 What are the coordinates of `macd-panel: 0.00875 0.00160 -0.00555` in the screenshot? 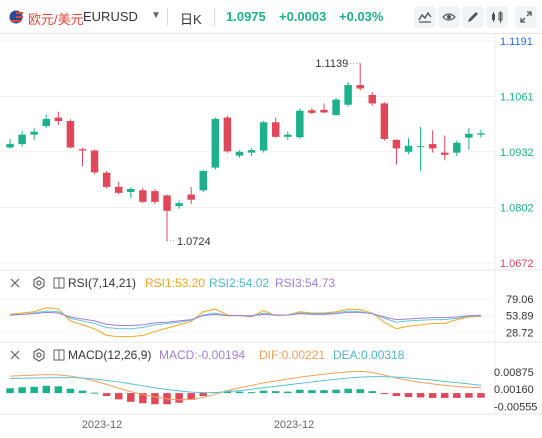 It's located at (271, 390).